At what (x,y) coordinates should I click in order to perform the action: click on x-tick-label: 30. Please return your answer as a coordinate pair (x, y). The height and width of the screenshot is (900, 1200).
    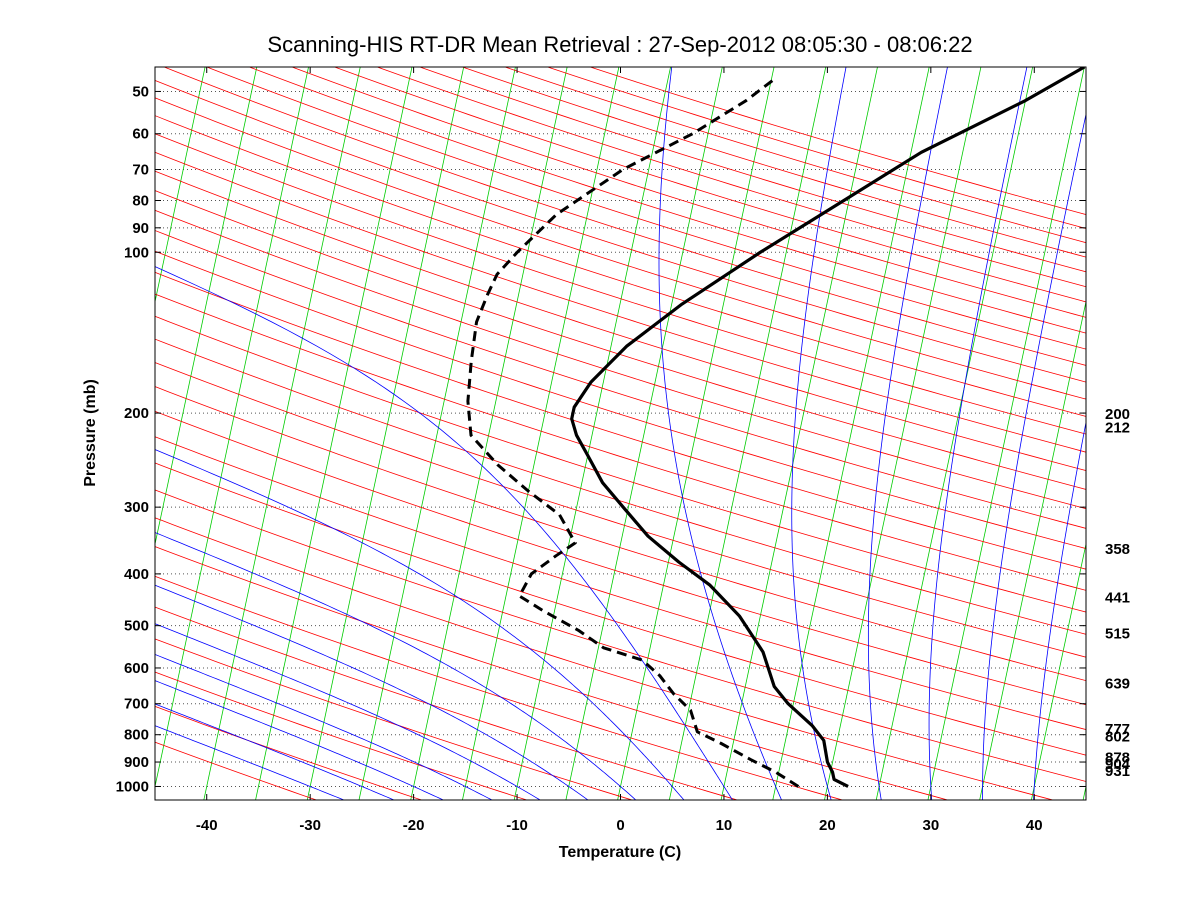
    Looking at the image, I should click on (930, 825).